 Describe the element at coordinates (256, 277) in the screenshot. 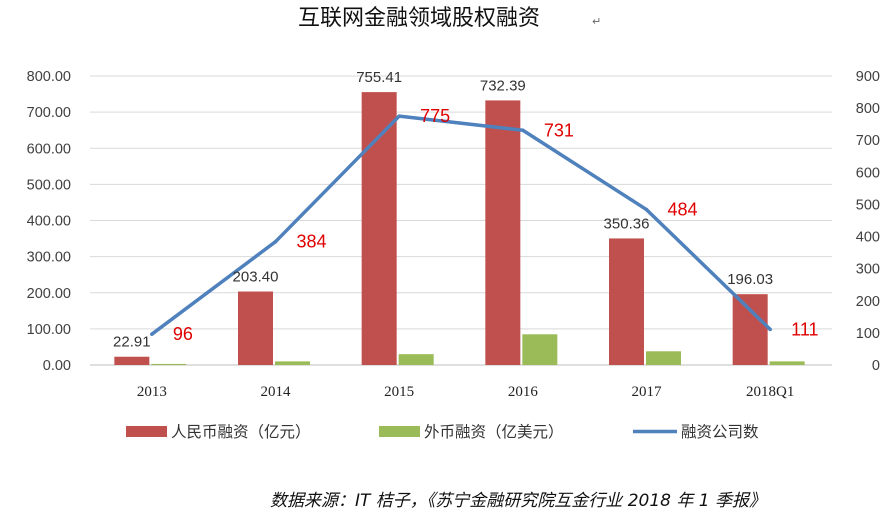

I see `bar-value-label: 203.40` at that location.